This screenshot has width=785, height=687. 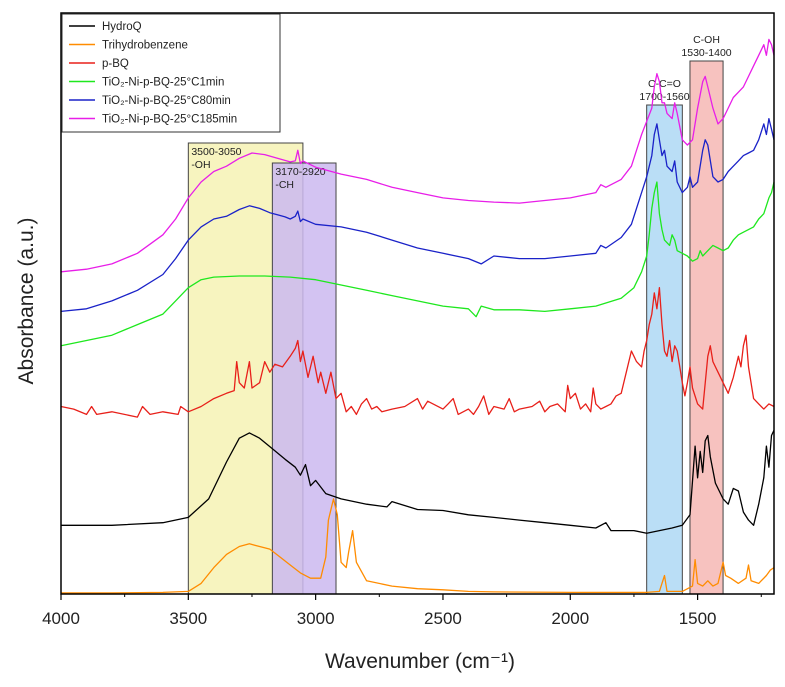 What do you see at coordinates (61, 618) in the screenshot?
I see `x-tick-label: 4000` at bounding box center [61, 618].